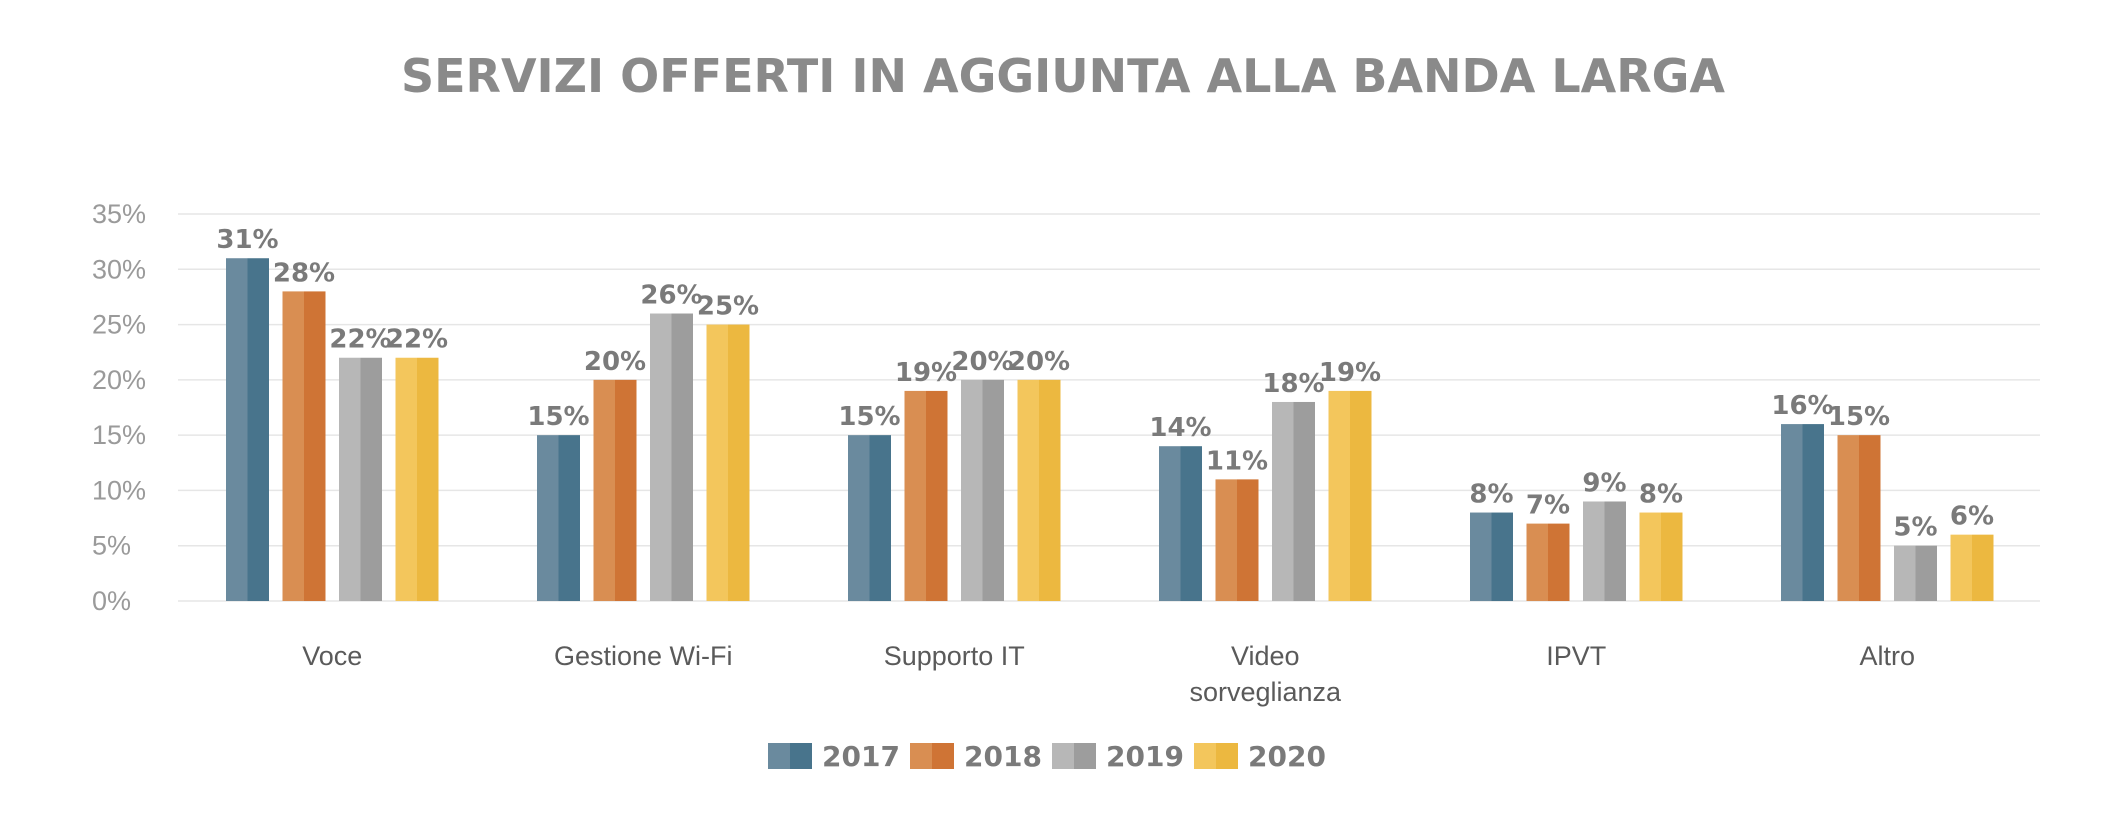 Image resolution: width=2126 pixels, height=820 pixels. Describe the element at coordinates (111, 601) in the screenshot. I see `y-tick-label: 0%` at that location.